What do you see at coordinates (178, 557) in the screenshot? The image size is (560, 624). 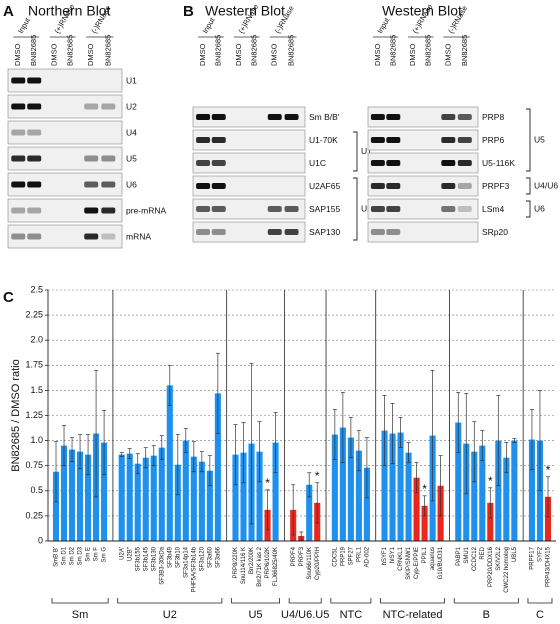 I see `x-tick-label: SF3b10` at bounding box center [178, 557].